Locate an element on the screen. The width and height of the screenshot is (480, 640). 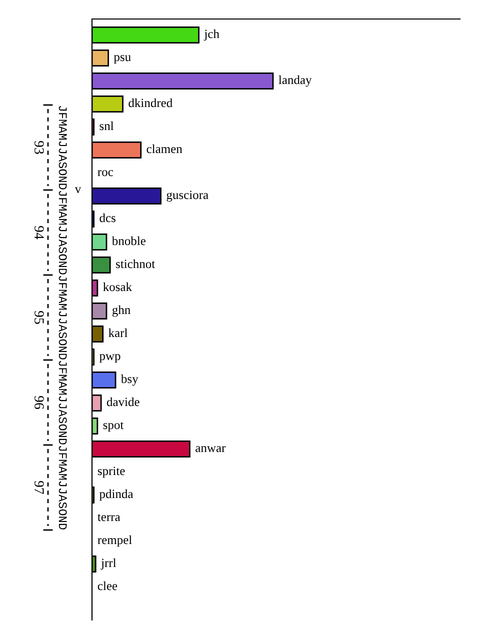
y-tick-label: anwar is located at coordinates (211, 449).